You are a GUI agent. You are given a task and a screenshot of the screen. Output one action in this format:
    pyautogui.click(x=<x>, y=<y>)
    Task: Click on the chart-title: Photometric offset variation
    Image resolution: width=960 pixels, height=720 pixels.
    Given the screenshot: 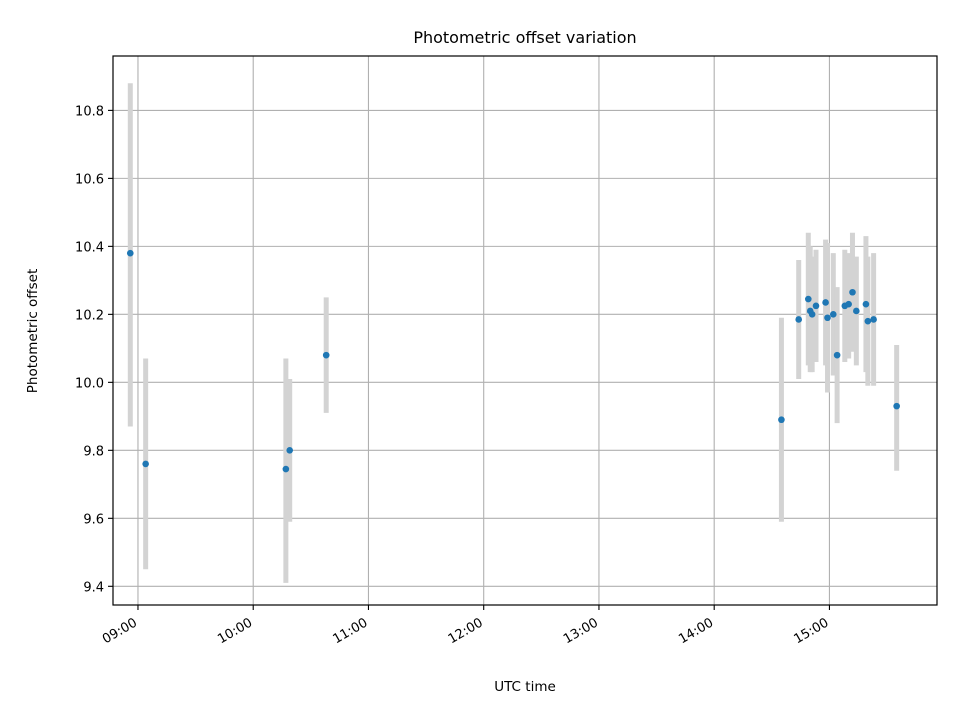 What is the action you would take?
    pyautogui.click(x=524, y=37)
    